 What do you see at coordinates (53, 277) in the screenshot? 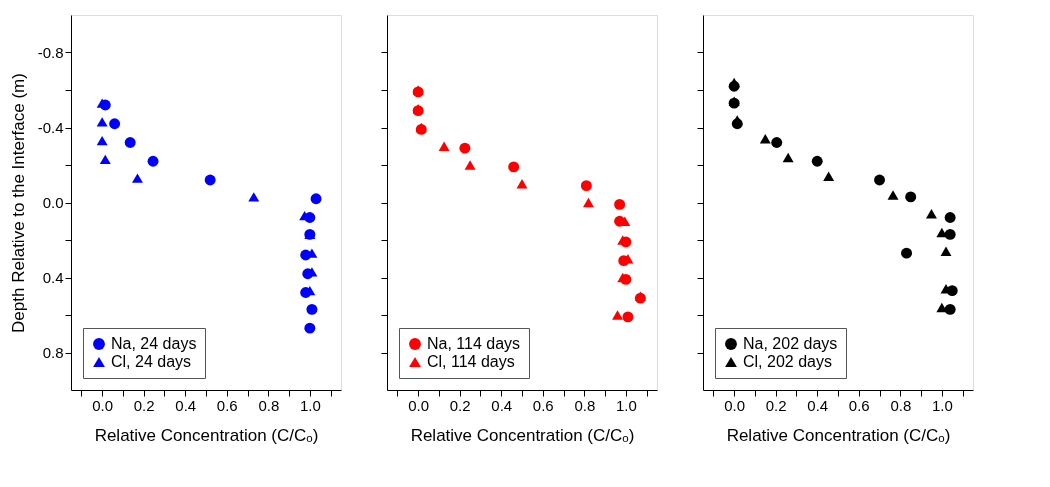
I see `y-tick-label: 0.4` at bounding box center [53, 277].